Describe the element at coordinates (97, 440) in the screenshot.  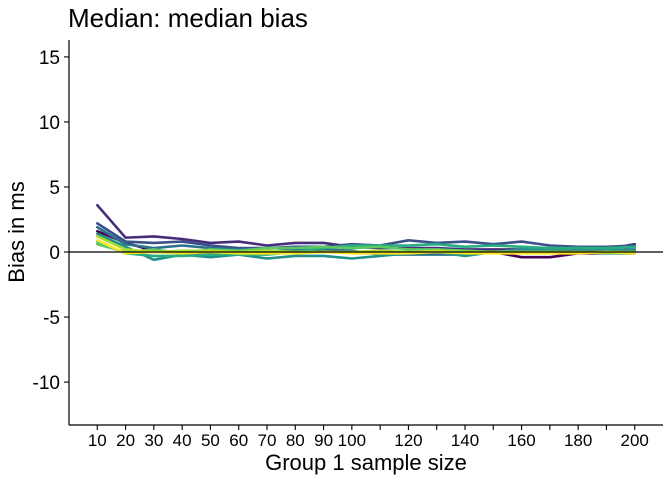
I see `x-tick-label: 10` at that location.